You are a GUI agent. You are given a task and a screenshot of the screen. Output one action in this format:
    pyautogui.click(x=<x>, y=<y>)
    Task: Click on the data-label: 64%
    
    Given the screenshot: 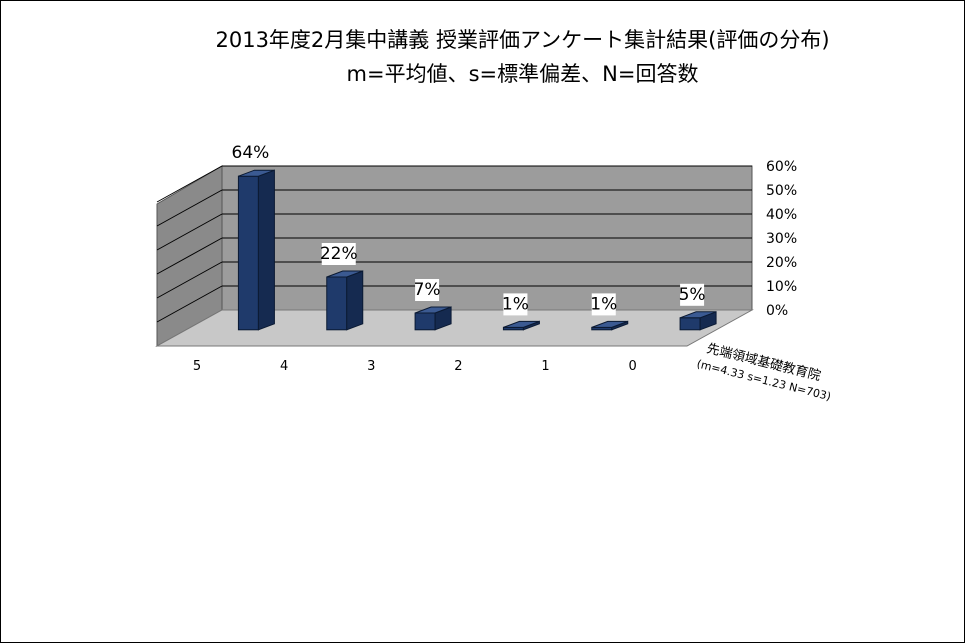 What is the action you would take?
    pyautogui.click(x=251, y=153)
    